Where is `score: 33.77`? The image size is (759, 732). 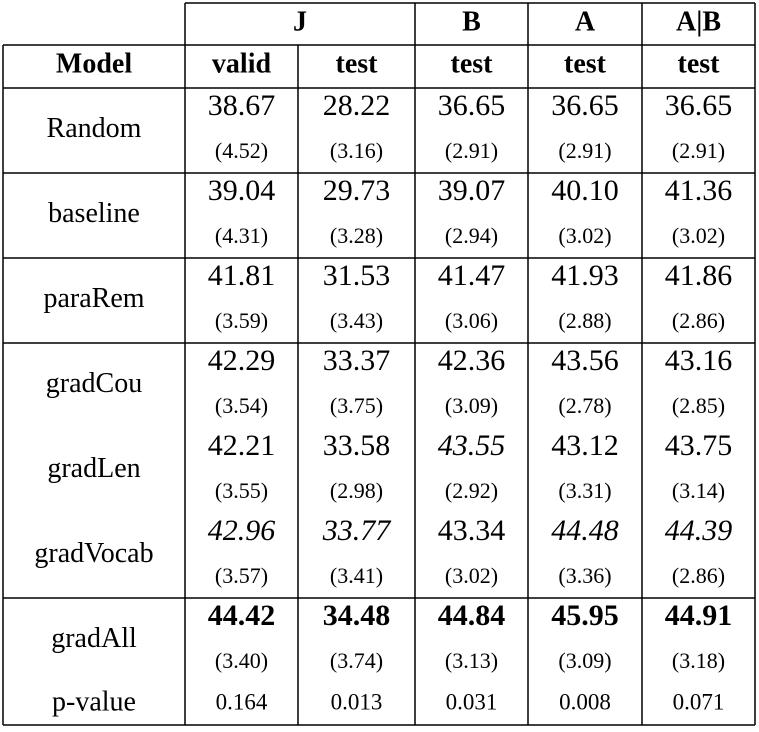 score: 33.77 is located at coordinates (357, 530).